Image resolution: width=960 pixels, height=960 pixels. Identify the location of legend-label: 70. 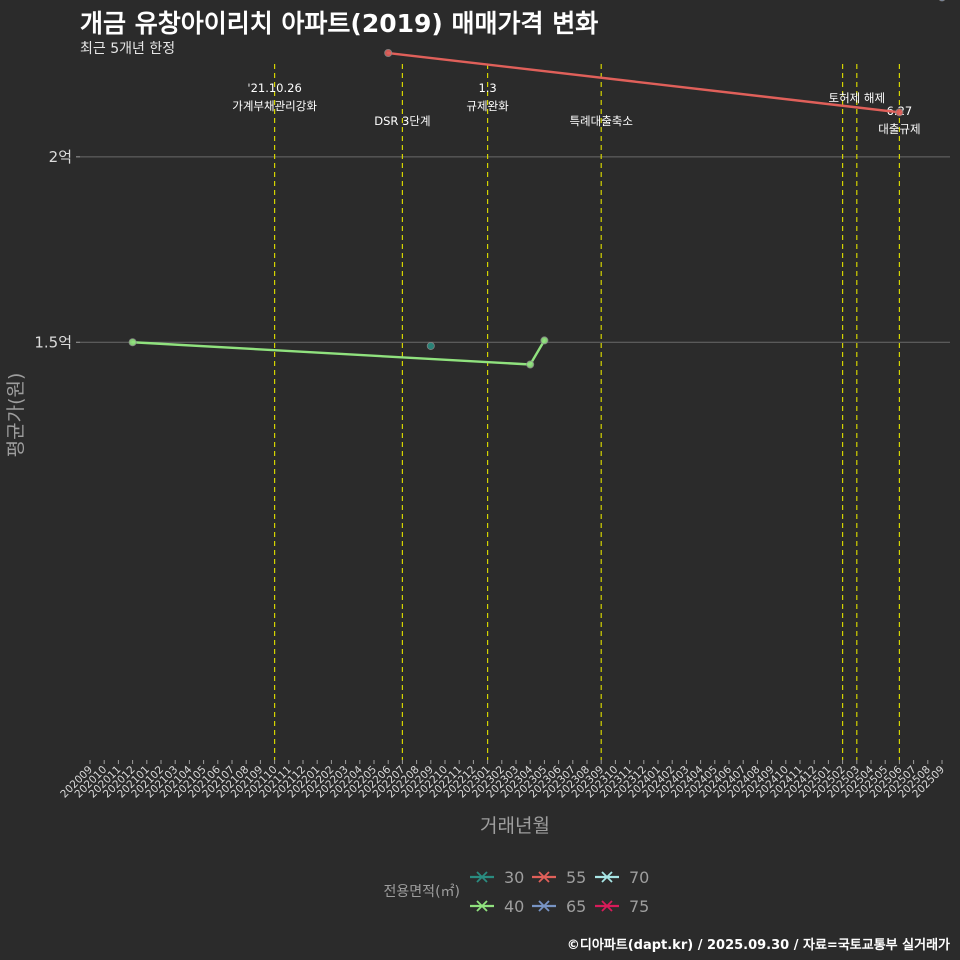
(639, 877).